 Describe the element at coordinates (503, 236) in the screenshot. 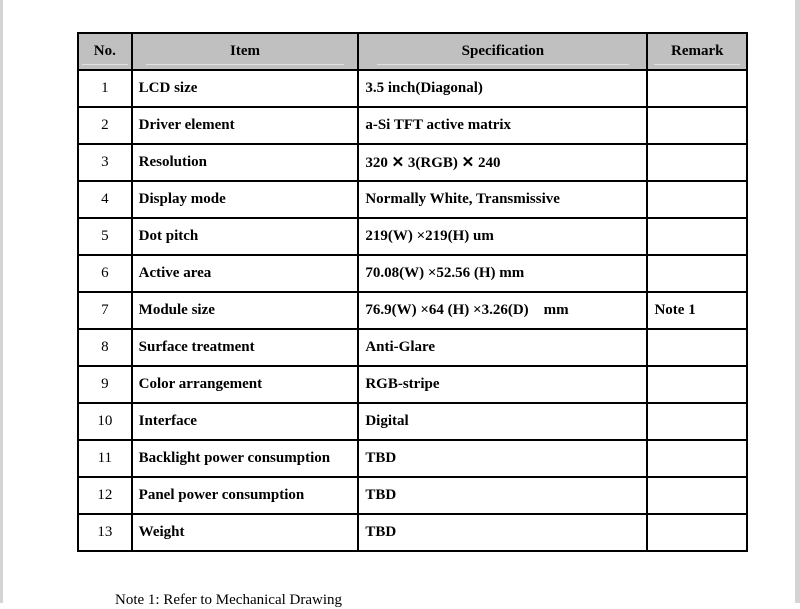

I see `cell-specification: 219(W) ×219(H) um` at that location.